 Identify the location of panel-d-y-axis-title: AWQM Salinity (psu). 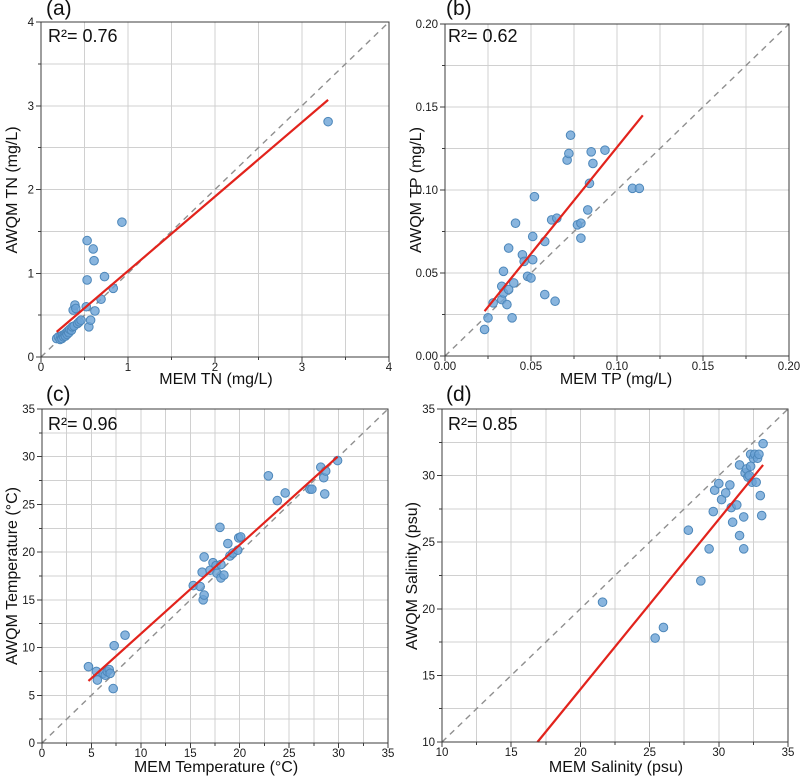
(412, 576).